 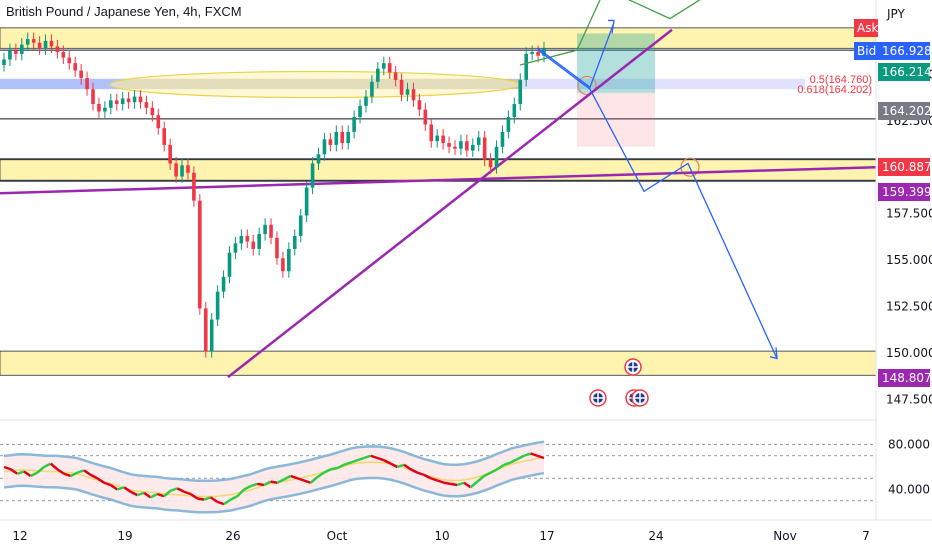 I want to click on long-position-tool, so click(x=616, y=90).